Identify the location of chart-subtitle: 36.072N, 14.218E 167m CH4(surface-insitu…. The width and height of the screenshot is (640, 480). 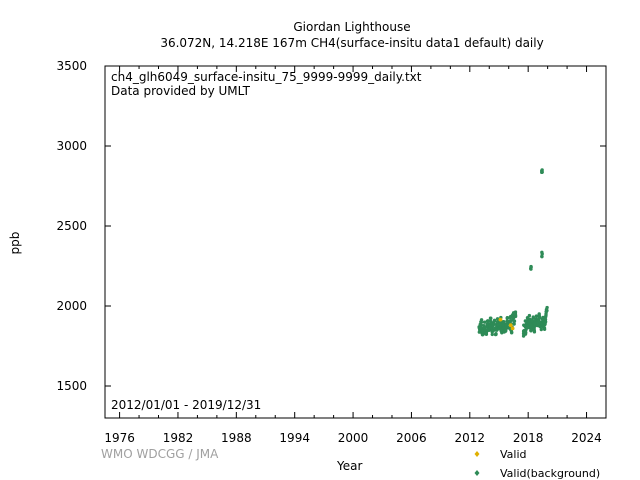
(352, 43).